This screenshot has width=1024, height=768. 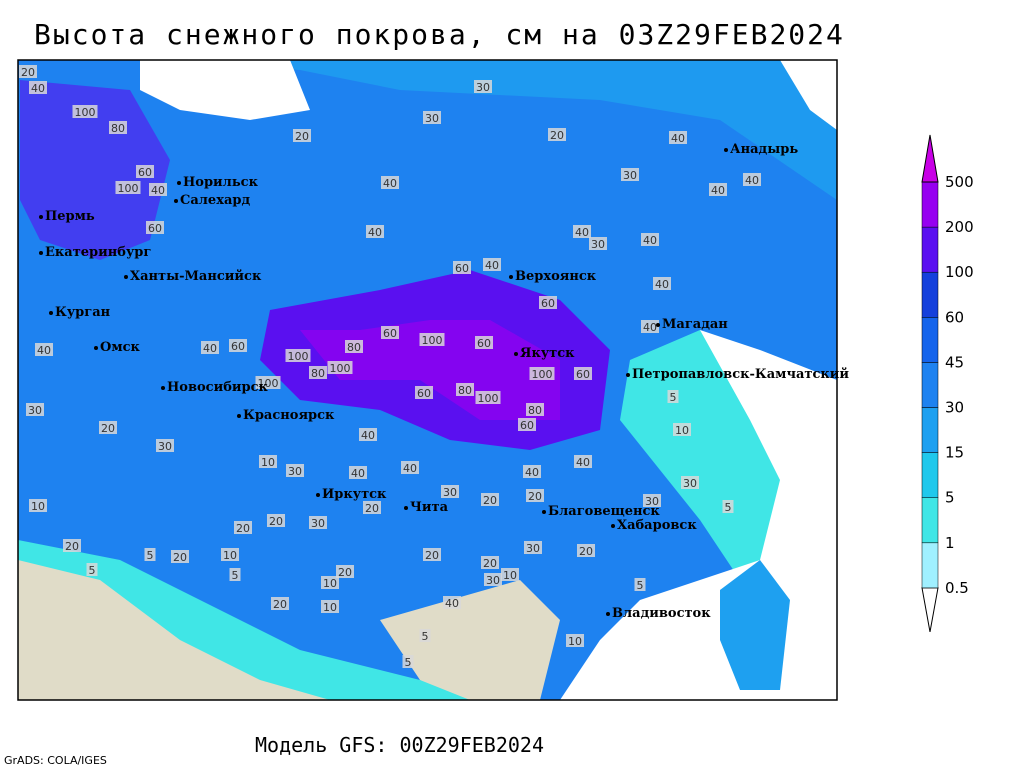 I want to click on contour-label: 80, so click(x=354, y=347).